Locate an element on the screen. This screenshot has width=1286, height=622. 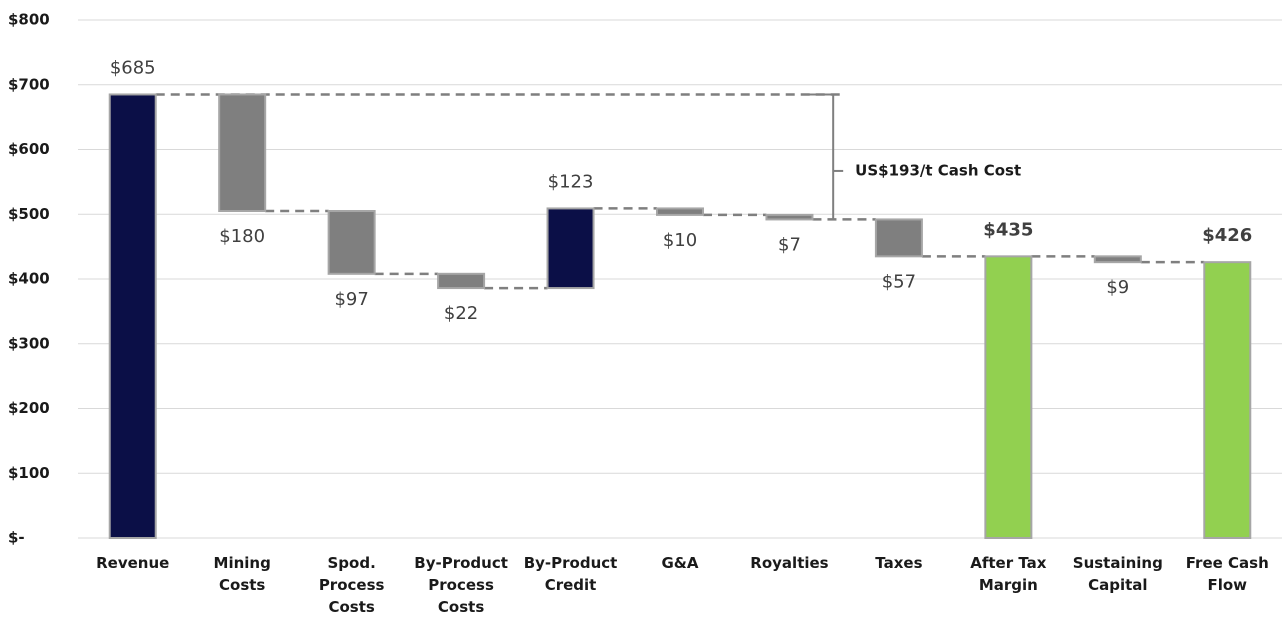
x-tick-label: After Tax Margin is located at coordinates (1008, 574).